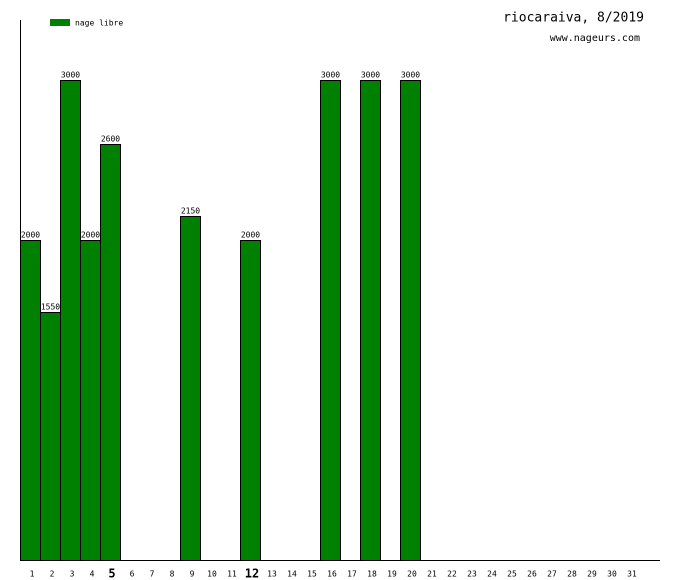 Image resolution: width=680 pixels, height=580 pixels. What do you see at coordinates (272, 574) in the screenshot?
I see `x-tick-label: 13` at bounding box center [272, 574].